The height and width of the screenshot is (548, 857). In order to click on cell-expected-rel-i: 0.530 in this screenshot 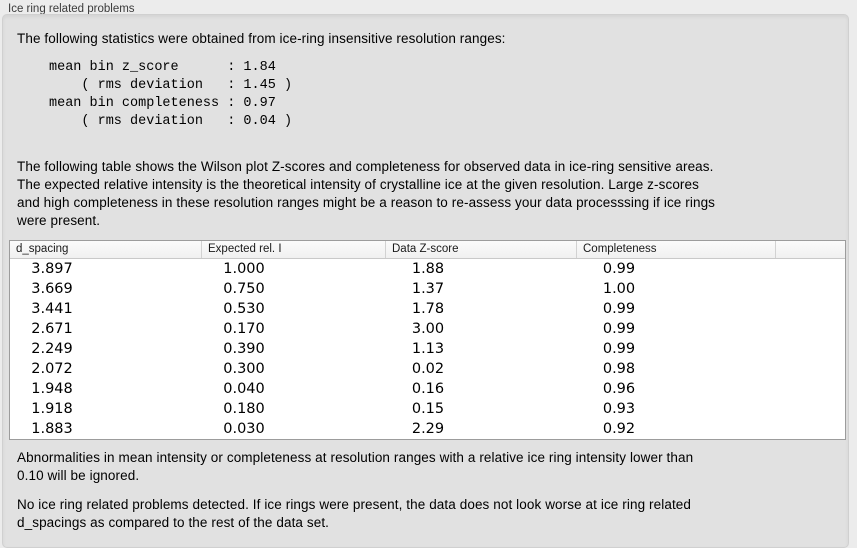, I will do `click(244, 309)`.